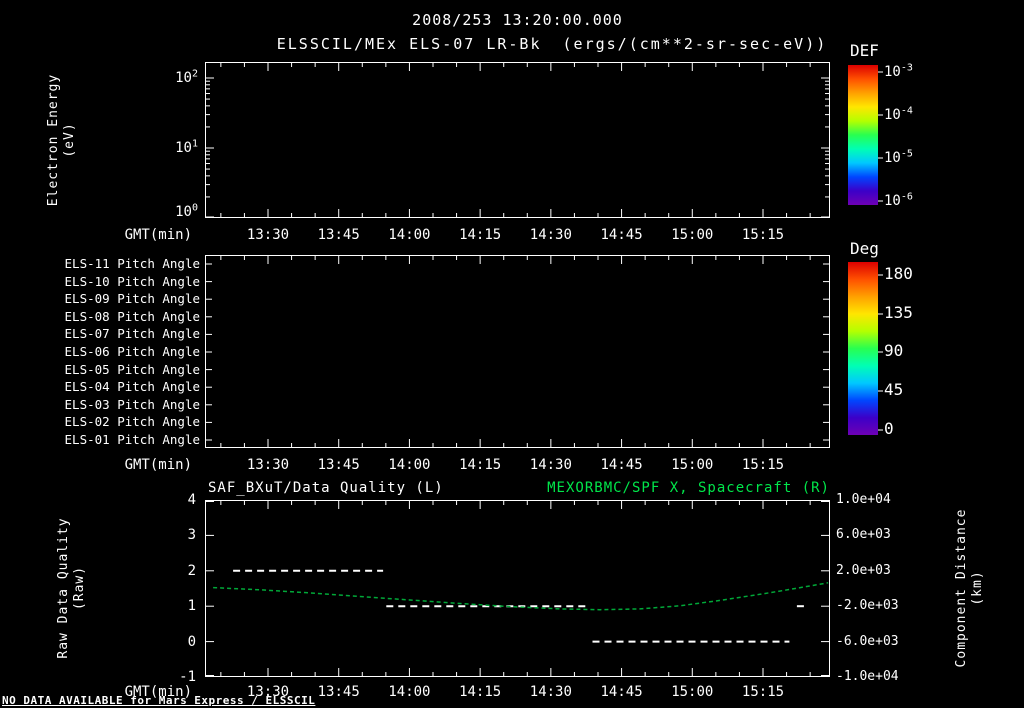 This screenshot has width=1024, height=708. What do you see at coordinates (132, 299) in the screenshot?
I see `row-label: ELS-09 Pitch Angle` at bounding box center [132, 299].